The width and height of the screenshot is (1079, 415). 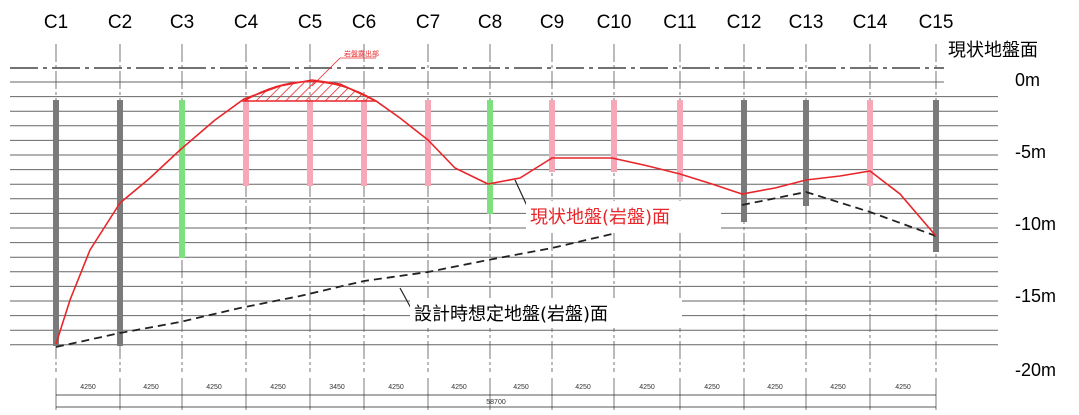 What do you see at coordinates (1035, 370) in the screenshot?
I see `depth-label: -20m` at bounding box center [1035, 370].